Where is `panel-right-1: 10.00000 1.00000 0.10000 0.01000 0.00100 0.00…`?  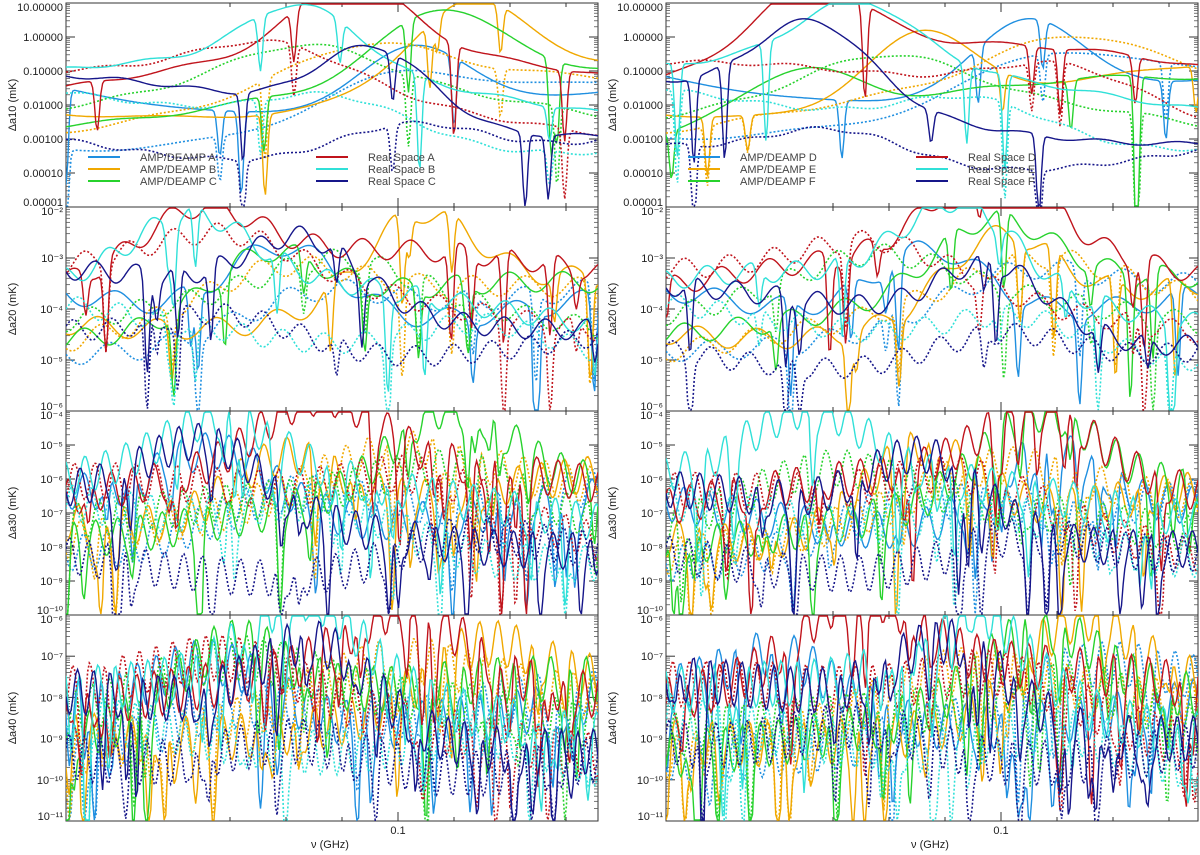 panel-right-1: 10.00000 1.00000 0.10000 0.01000 0.00100 0.00… is located at coordinates (903, 105).